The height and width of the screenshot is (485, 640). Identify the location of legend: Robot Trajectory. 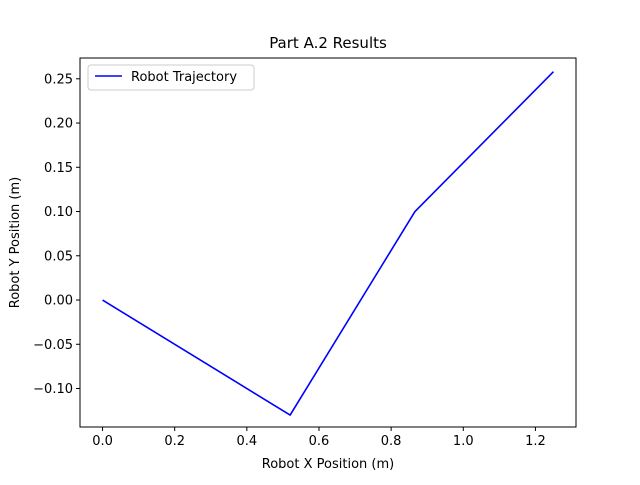
(171, 77).